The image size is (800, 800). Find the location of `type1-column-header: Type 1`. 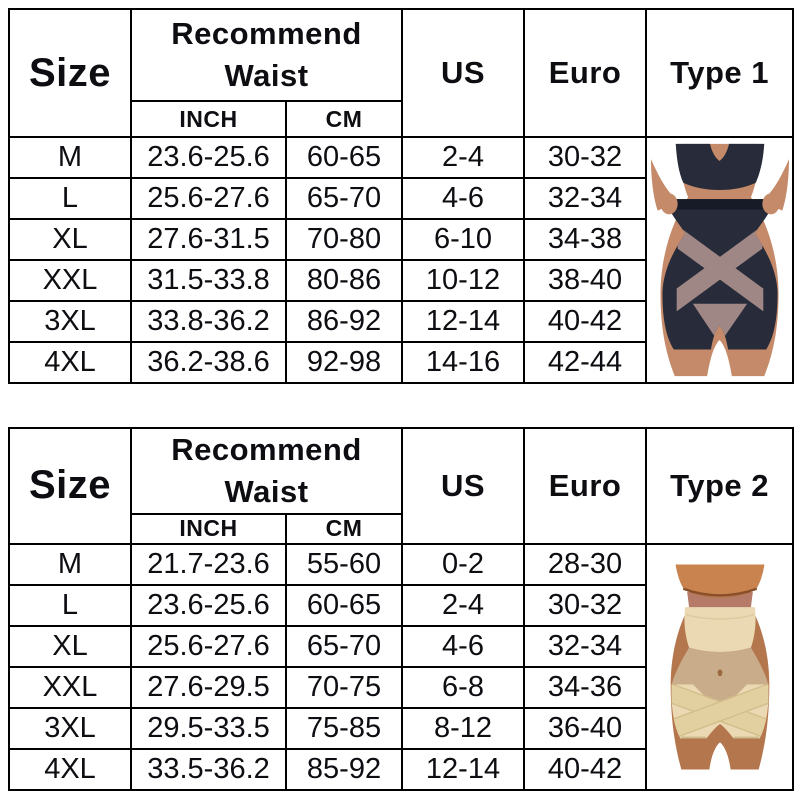

type1-column-header: Type 1 is located at coordinates (720, 73).